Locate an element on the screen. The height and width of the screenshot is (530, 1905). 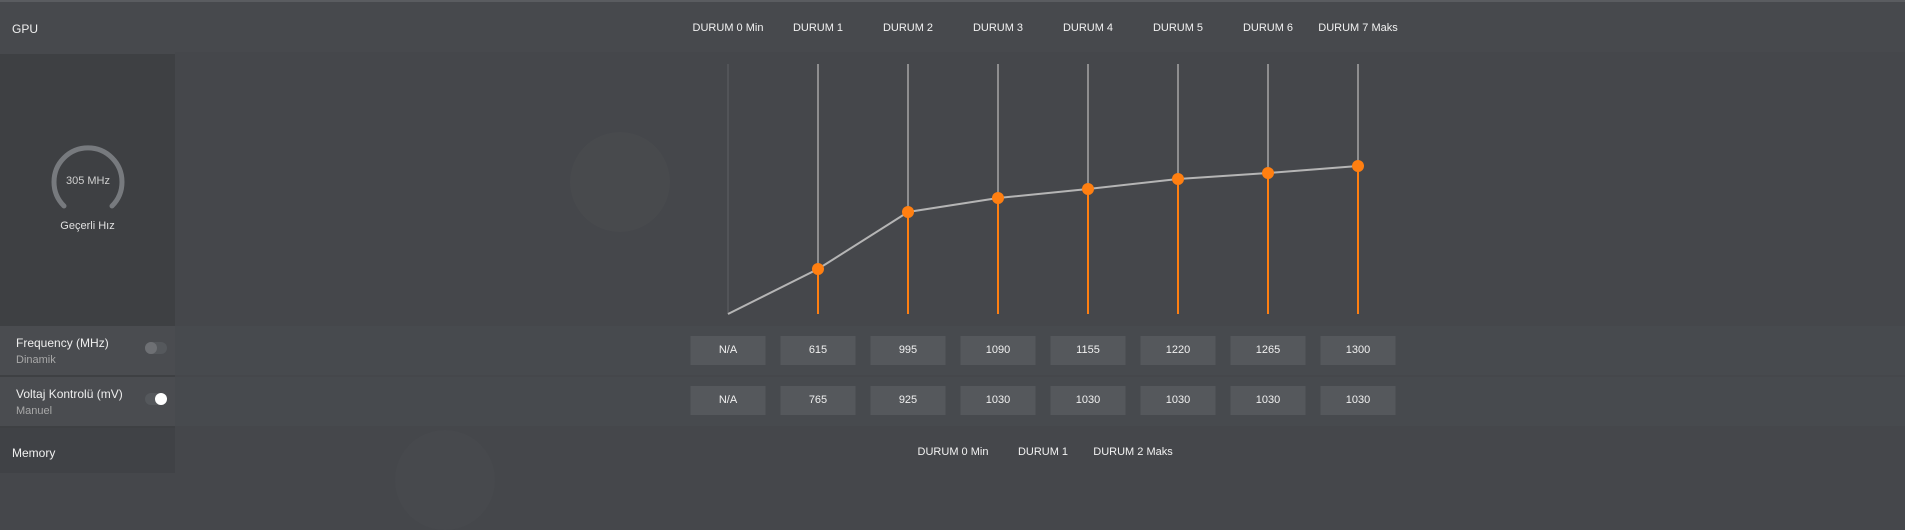
voltage-row: Voltaj Kontrolü (mV) Manuel is located at coordinates (87, 401).